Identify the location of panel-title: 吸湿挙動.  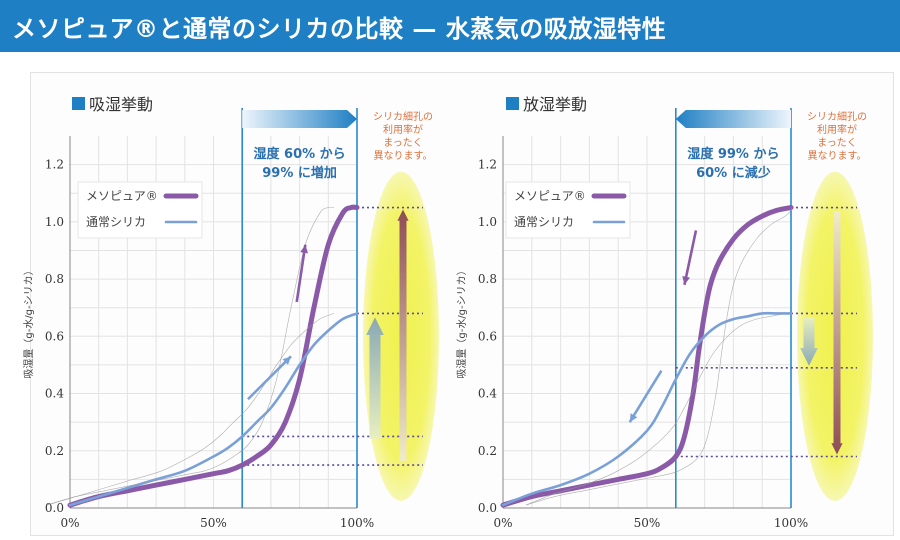
(121, 104).